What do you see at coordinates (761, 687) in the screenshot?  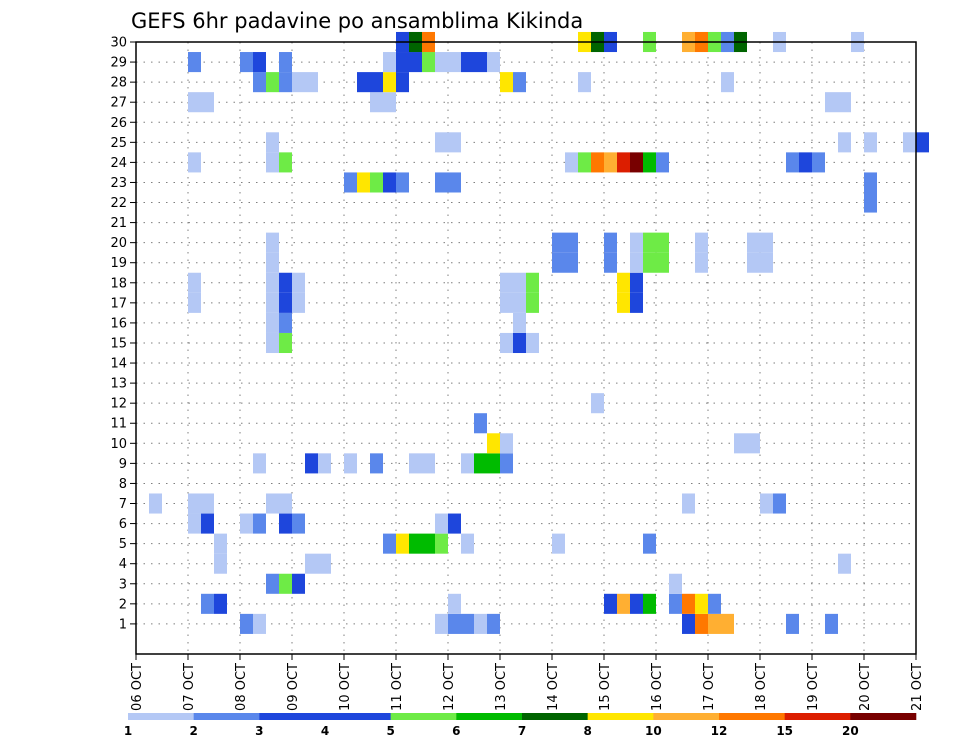 I see `x-tick-label: 18 OCT` at bounding box center [761, 687].